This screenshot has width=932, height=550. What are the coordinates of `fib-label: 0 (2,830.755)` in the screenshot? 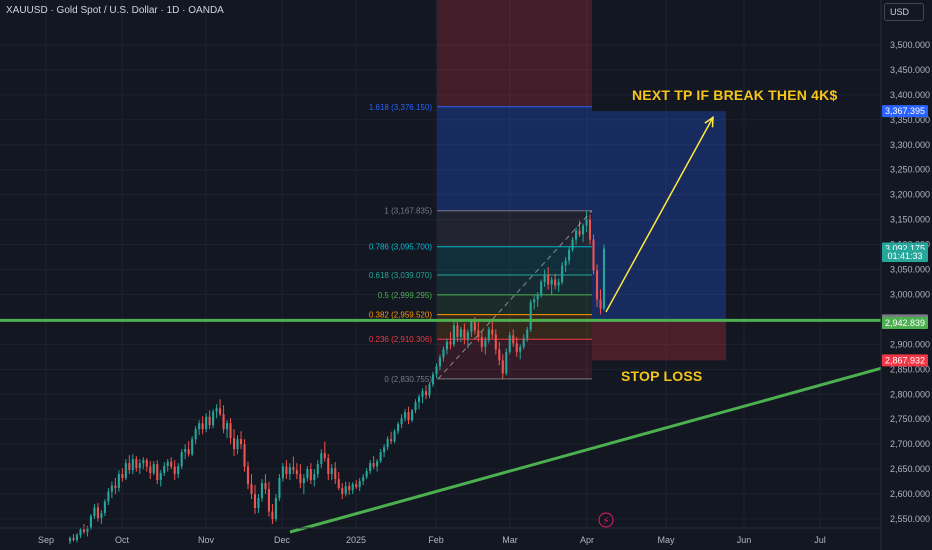 It's located at (408, 379).